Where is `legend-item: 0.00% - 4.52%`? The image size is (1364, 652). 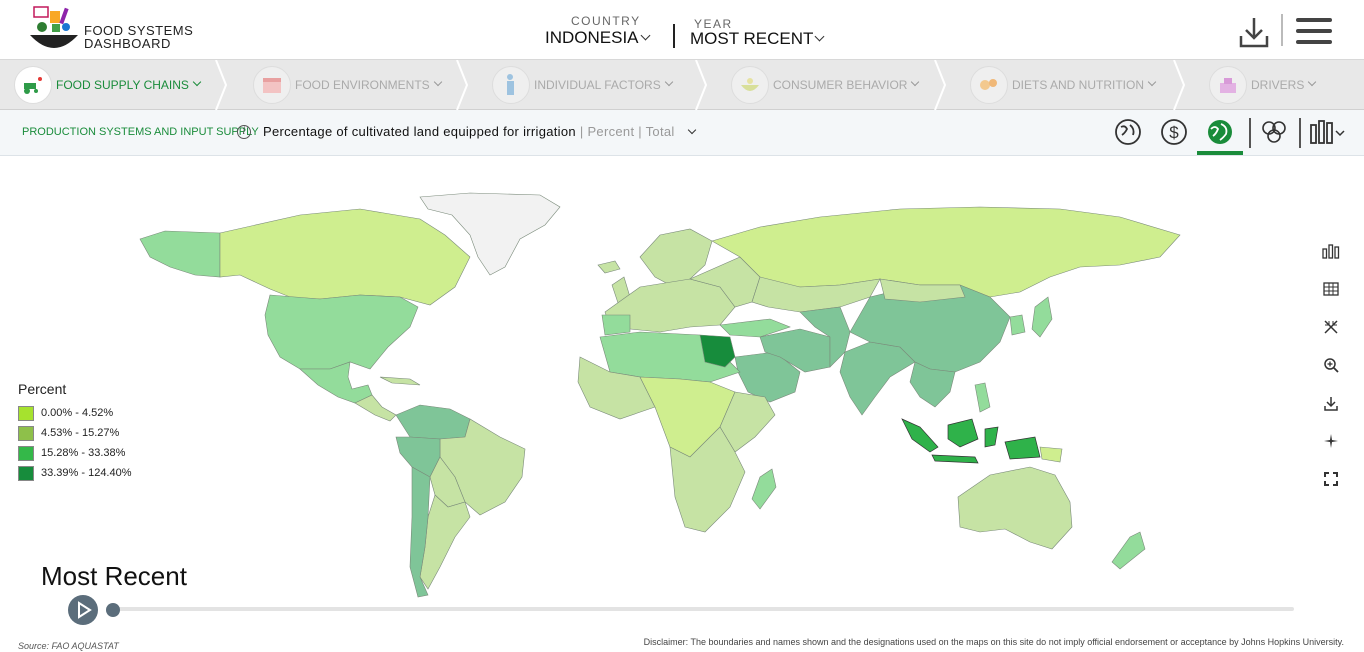
legend-item: 0.00% - 4.52% is located at coordinates (75, 413).